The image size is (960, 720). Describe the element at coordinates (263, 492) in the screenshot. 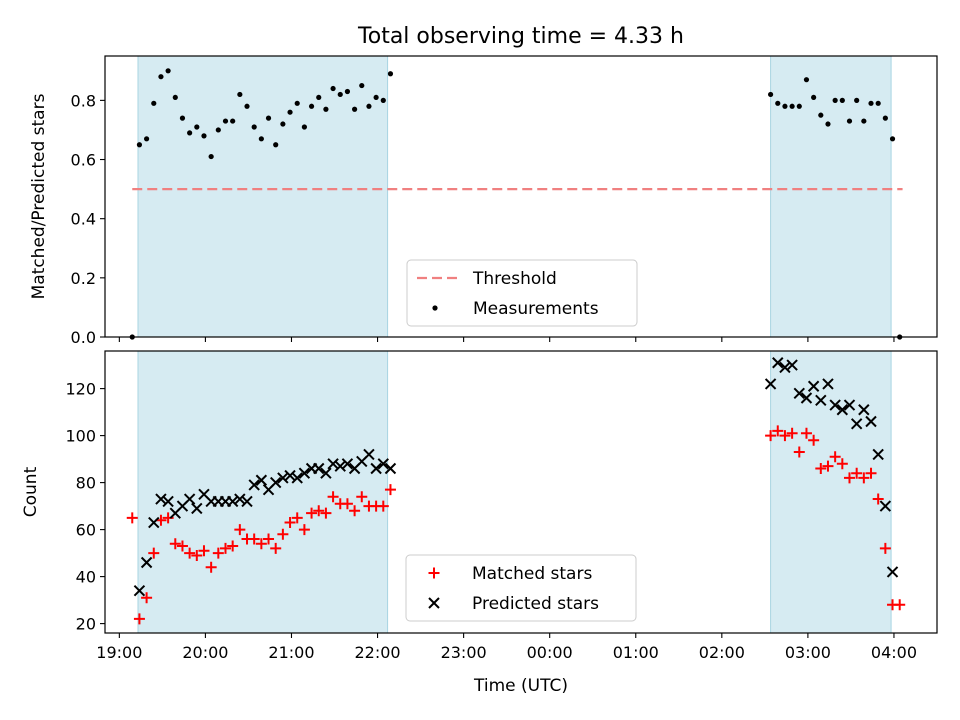

I see `observing-interval` at that location.